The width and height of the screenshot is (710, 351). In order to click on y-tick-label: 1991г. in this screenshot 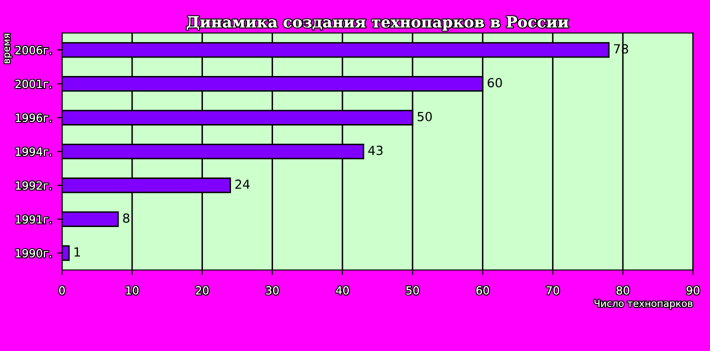, I will do `click(34, 219)`.